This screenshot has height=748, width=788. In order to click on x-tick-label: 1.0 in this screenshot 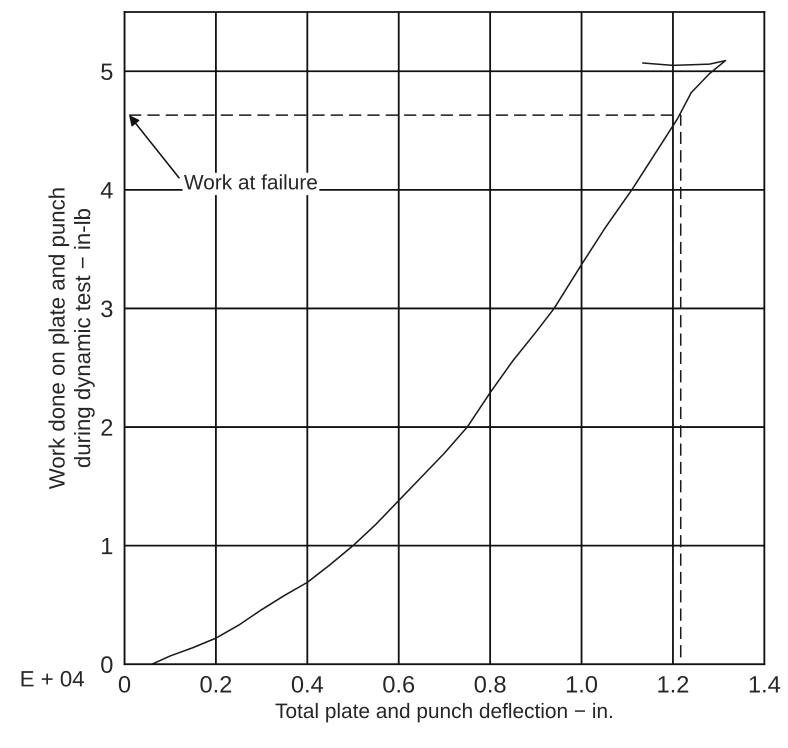, I will do `click(582, 684)`.